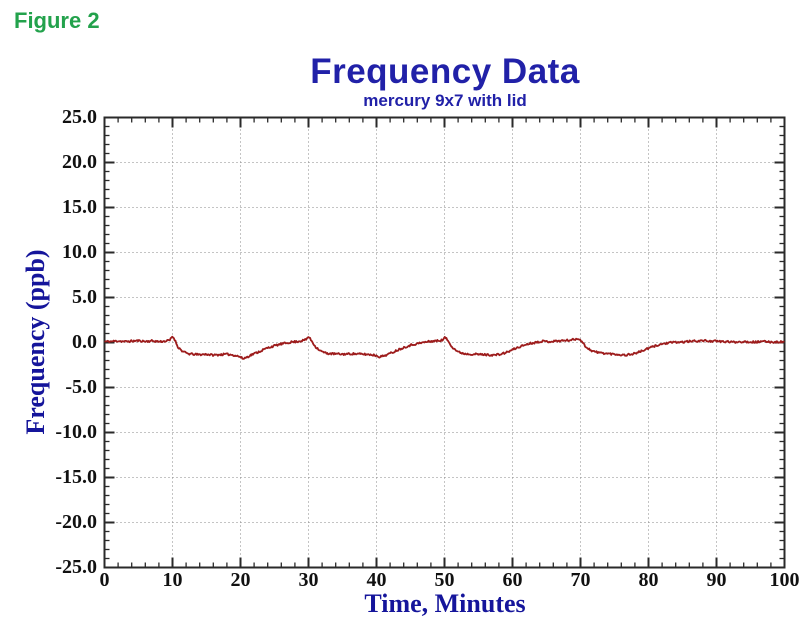 The height and width of the screenshot is (622, 812). Describe the element at coordinates (57, 20) in the screenshot. I see `figure-label: Figure 2` at that location.